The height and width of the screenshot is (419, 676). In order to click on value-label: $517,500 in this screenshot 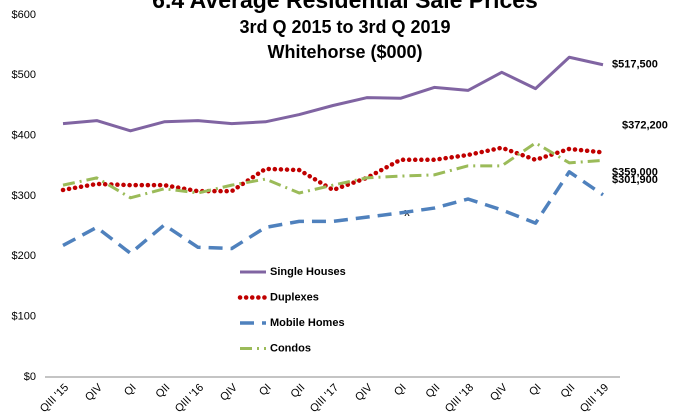, I will do `click(635, 65)`.